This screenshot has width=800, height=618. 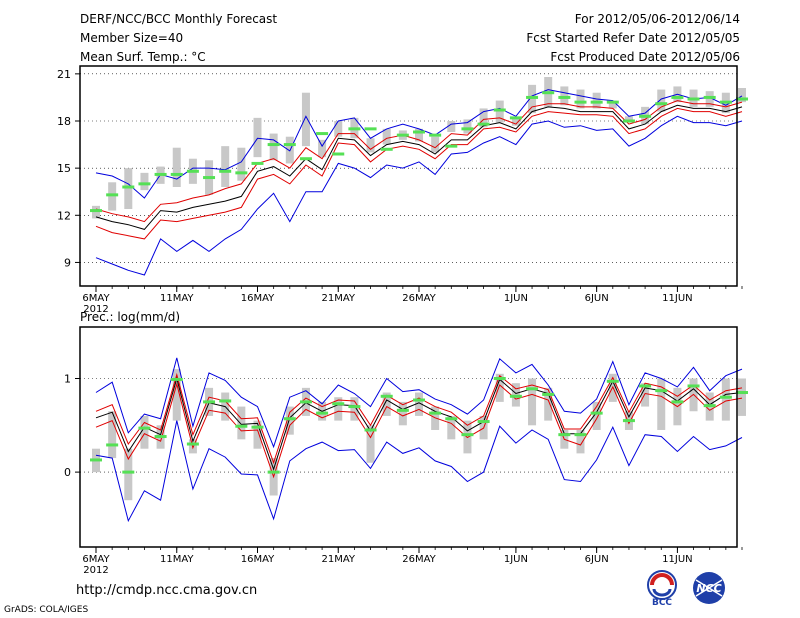 What do you see at coordinates (419, 144) in the screenshot?
I see `chart1-series-maximum` at bounding box center [419, 144].